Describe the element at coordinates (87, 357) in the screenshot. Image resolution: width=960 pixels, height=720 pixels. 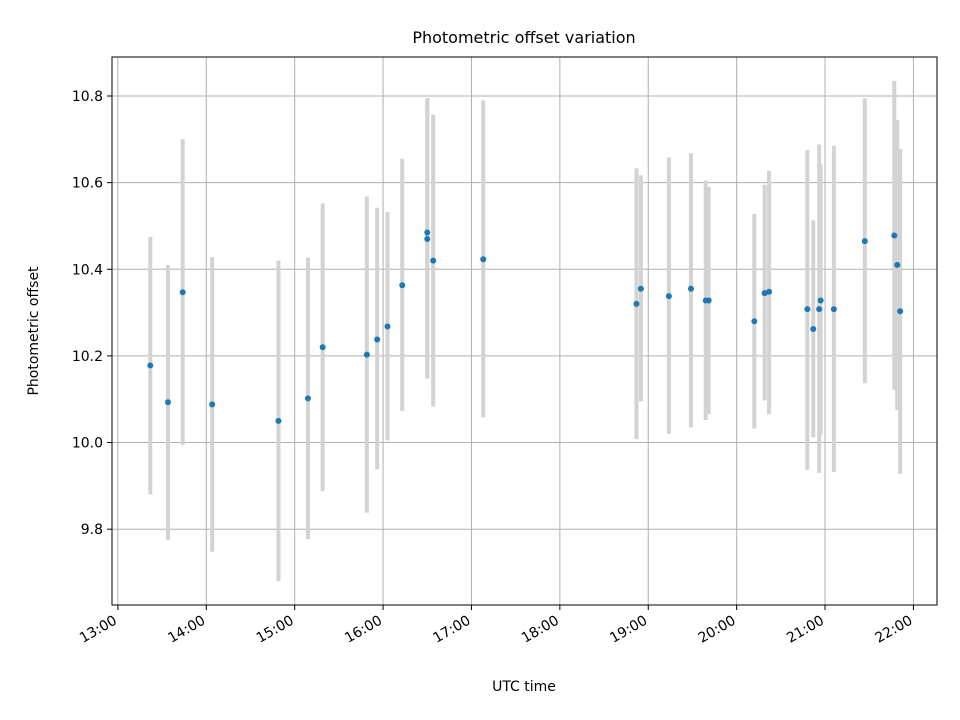
I see `y-tick-label: 10.2` at that location.